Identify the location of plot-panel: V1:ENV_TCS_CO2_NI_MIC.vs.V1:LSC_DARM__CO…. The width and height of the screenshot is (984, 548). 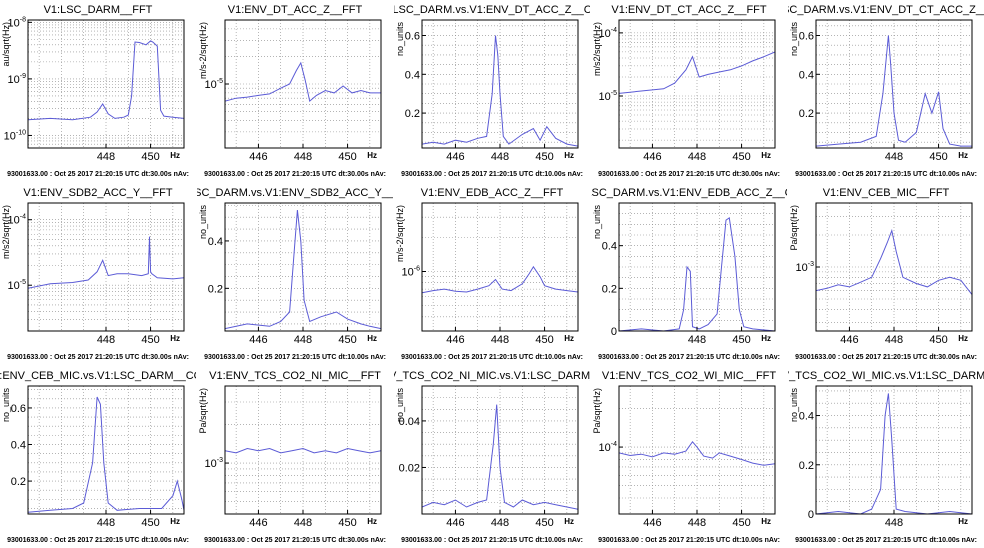
(492, 457).